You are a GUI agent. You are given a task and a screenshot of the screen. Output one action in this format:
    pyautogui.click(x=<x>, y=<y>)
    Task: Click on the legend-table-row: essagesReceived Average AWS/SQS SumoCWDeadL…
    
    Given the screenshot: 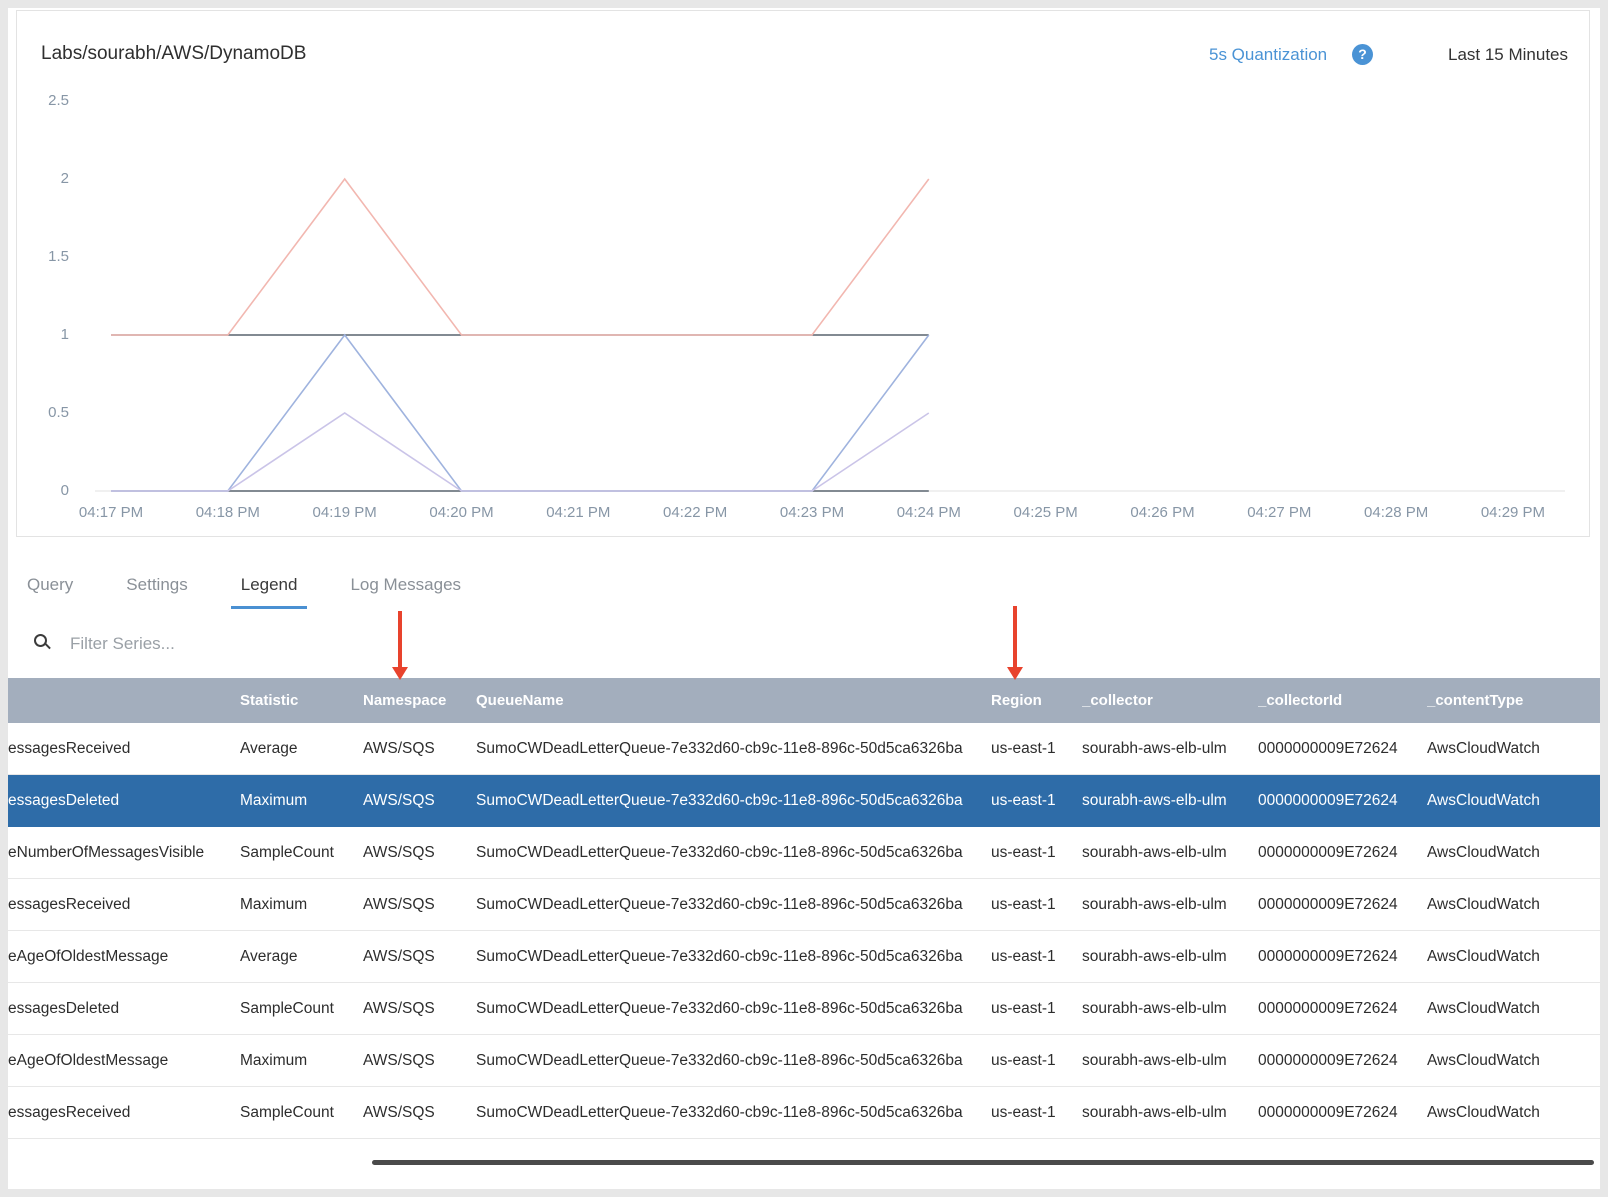 What is the action you would take?
    pyautogui.click(x=804, y=749)
    